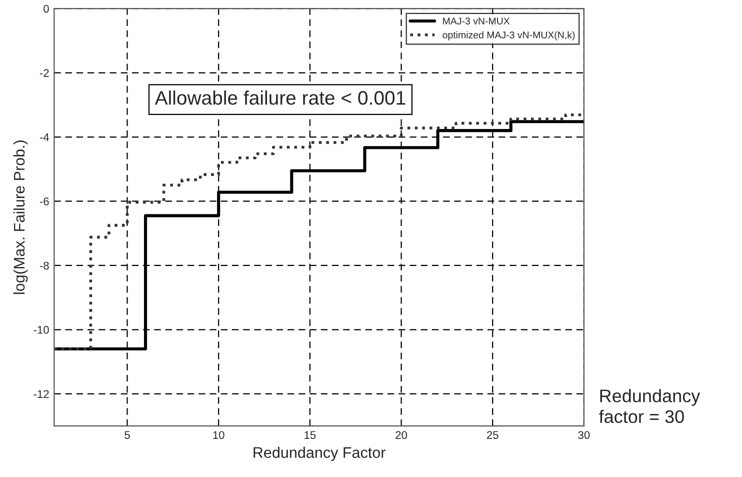 The image size is (742, 477). I want to click on y-tick-label: -10, so click(41, 330).